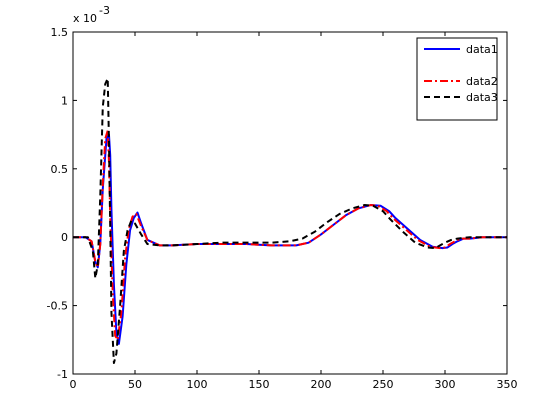 This screenshot has height=420, width=560. What do you see at coordinates (64, 237) in the screenshot?
I see `y-tick-label: 0` at bounding box center [64, 237].